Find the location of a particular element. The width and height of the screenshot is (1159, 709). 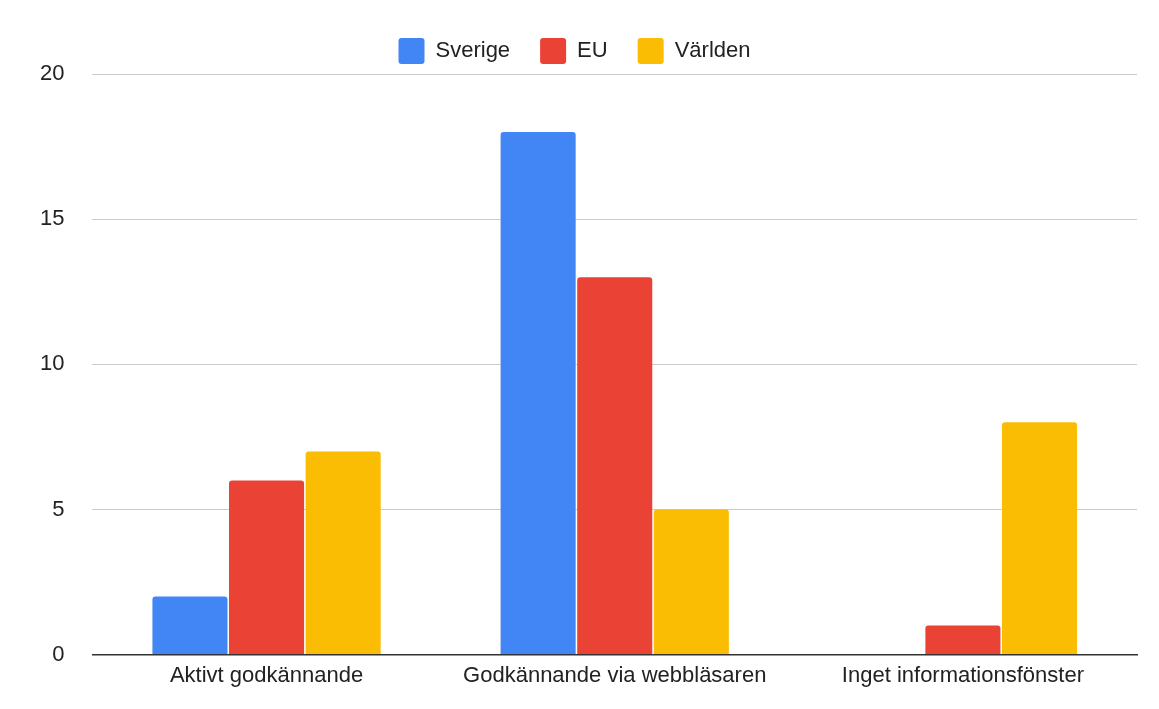

y-tick-label: 0 is located at coordinates (58, 653).